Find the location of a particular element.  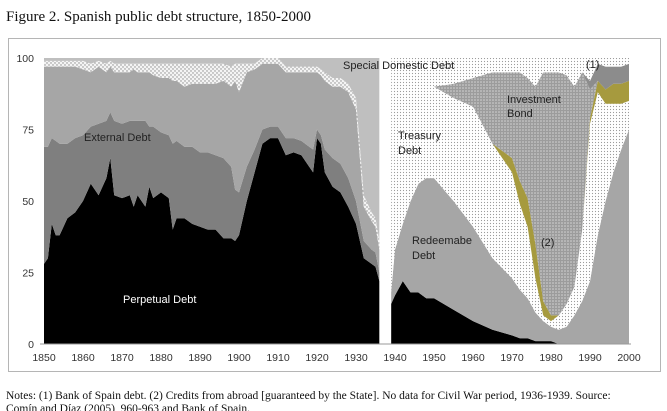

x-tick-label-1930: 1930 is located at coordinates (356, 358).